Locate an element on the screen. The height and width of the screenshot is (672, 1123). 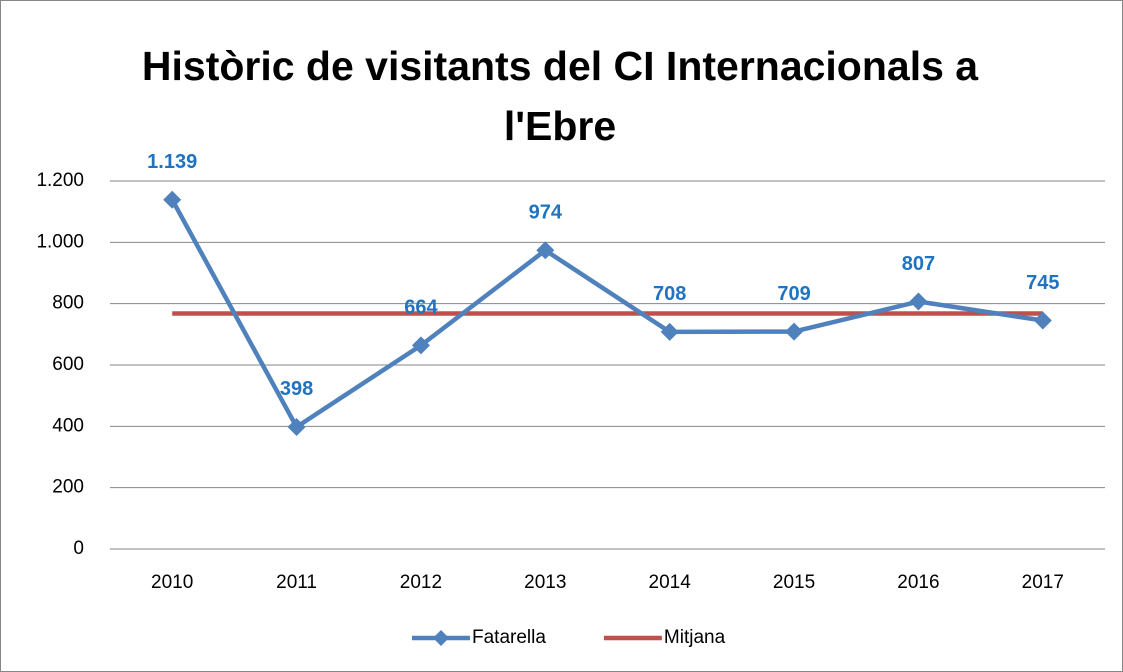
y-tick-label: 800 is located at coordinates (68, 303).